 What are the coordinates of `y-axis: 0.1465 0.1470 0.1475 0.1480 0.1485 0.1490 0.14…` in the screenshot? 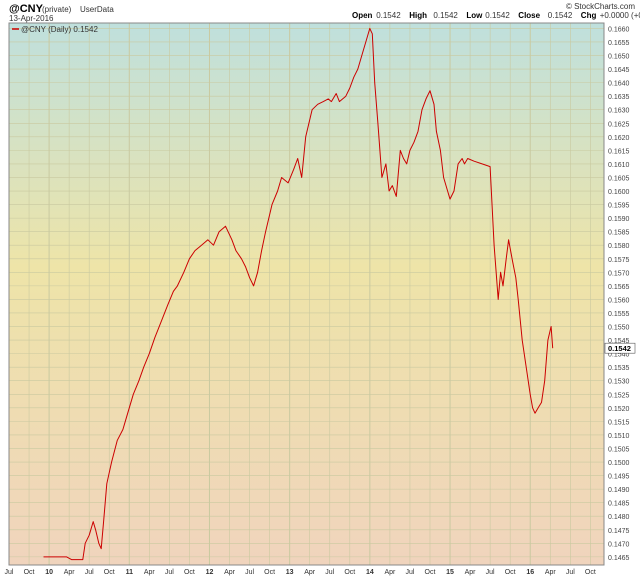 It's located at (619, 293).